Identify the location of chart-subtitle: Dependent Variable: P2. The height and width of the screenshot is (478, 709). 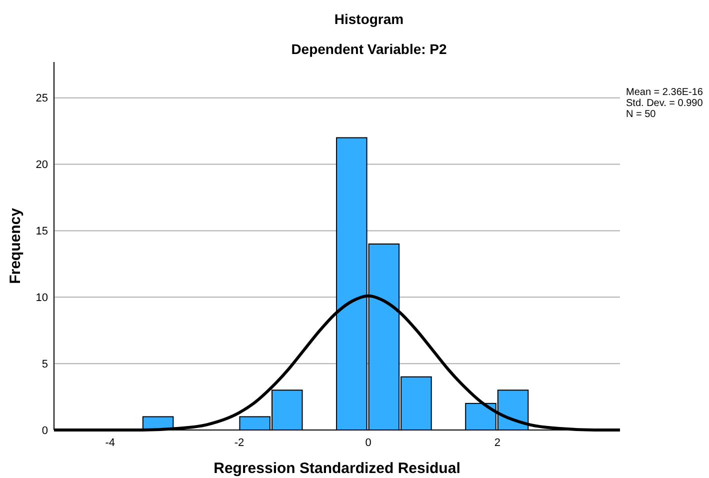
(369, 49).